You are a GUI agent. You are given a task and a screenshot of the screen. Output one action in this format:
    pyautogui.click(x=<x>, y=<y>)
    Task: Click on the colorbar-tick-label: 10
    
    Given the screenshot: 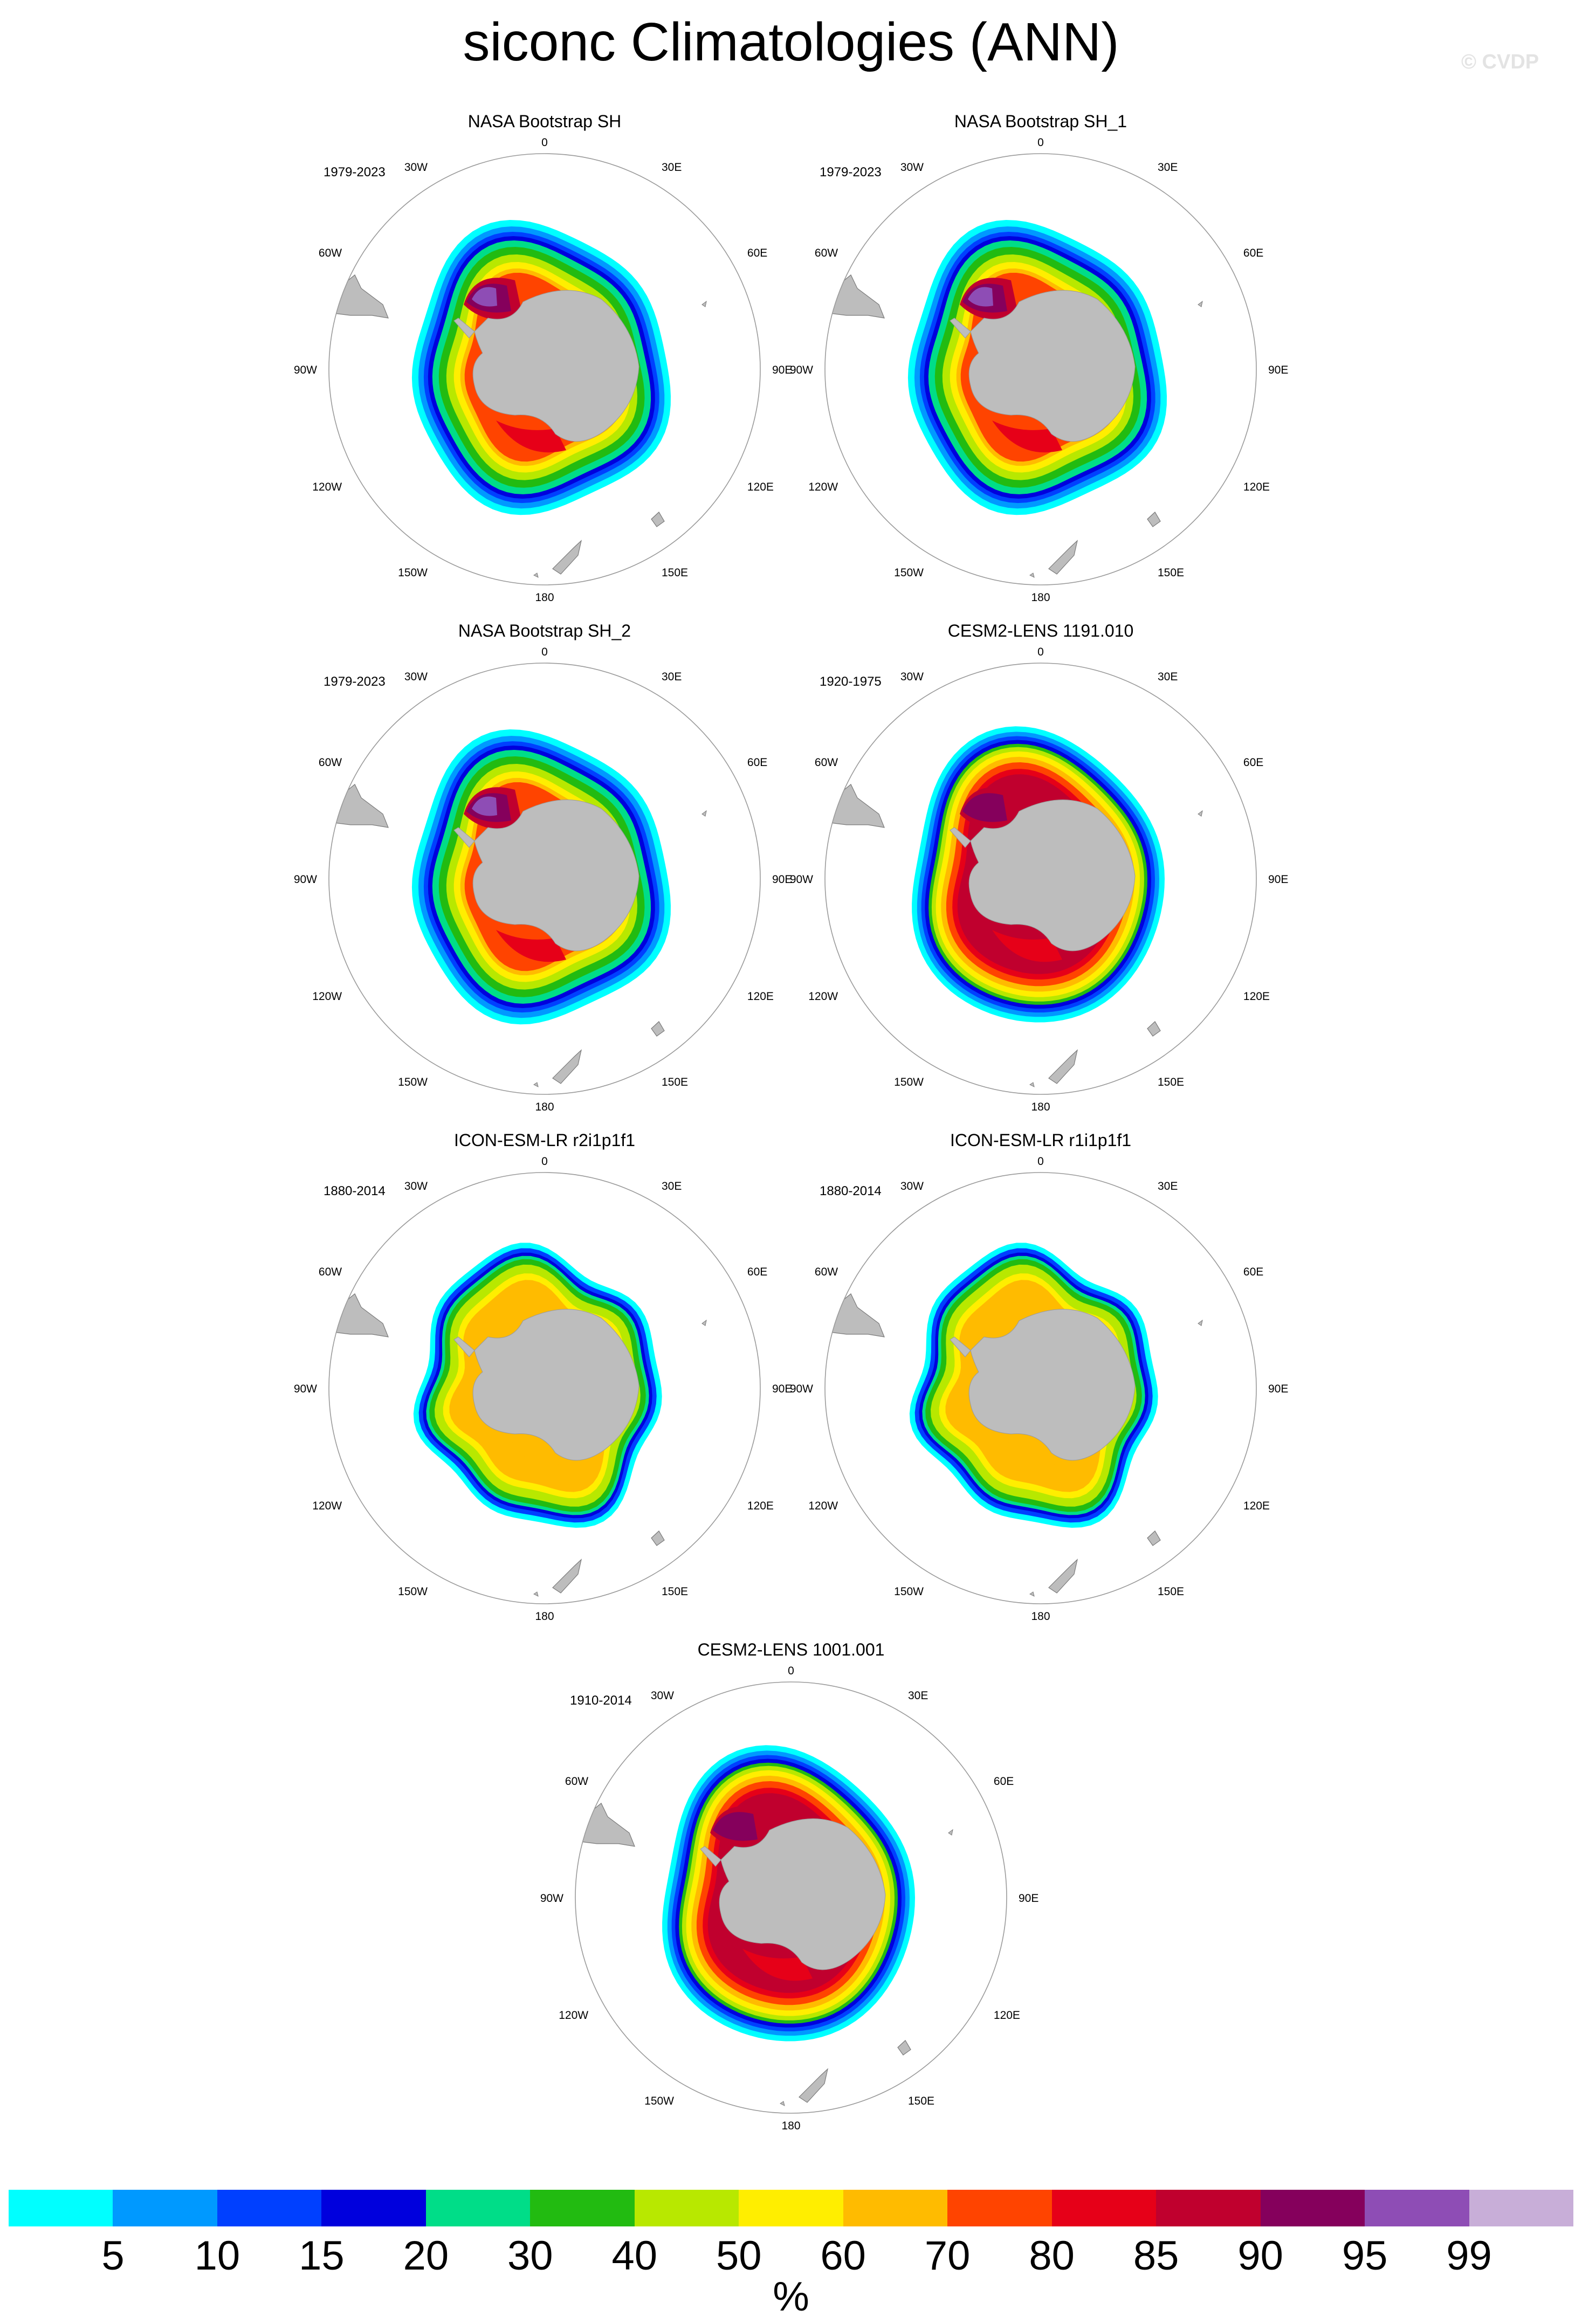 What is the action you would take?
    pyautogui.click(x=217, y=2256)
    